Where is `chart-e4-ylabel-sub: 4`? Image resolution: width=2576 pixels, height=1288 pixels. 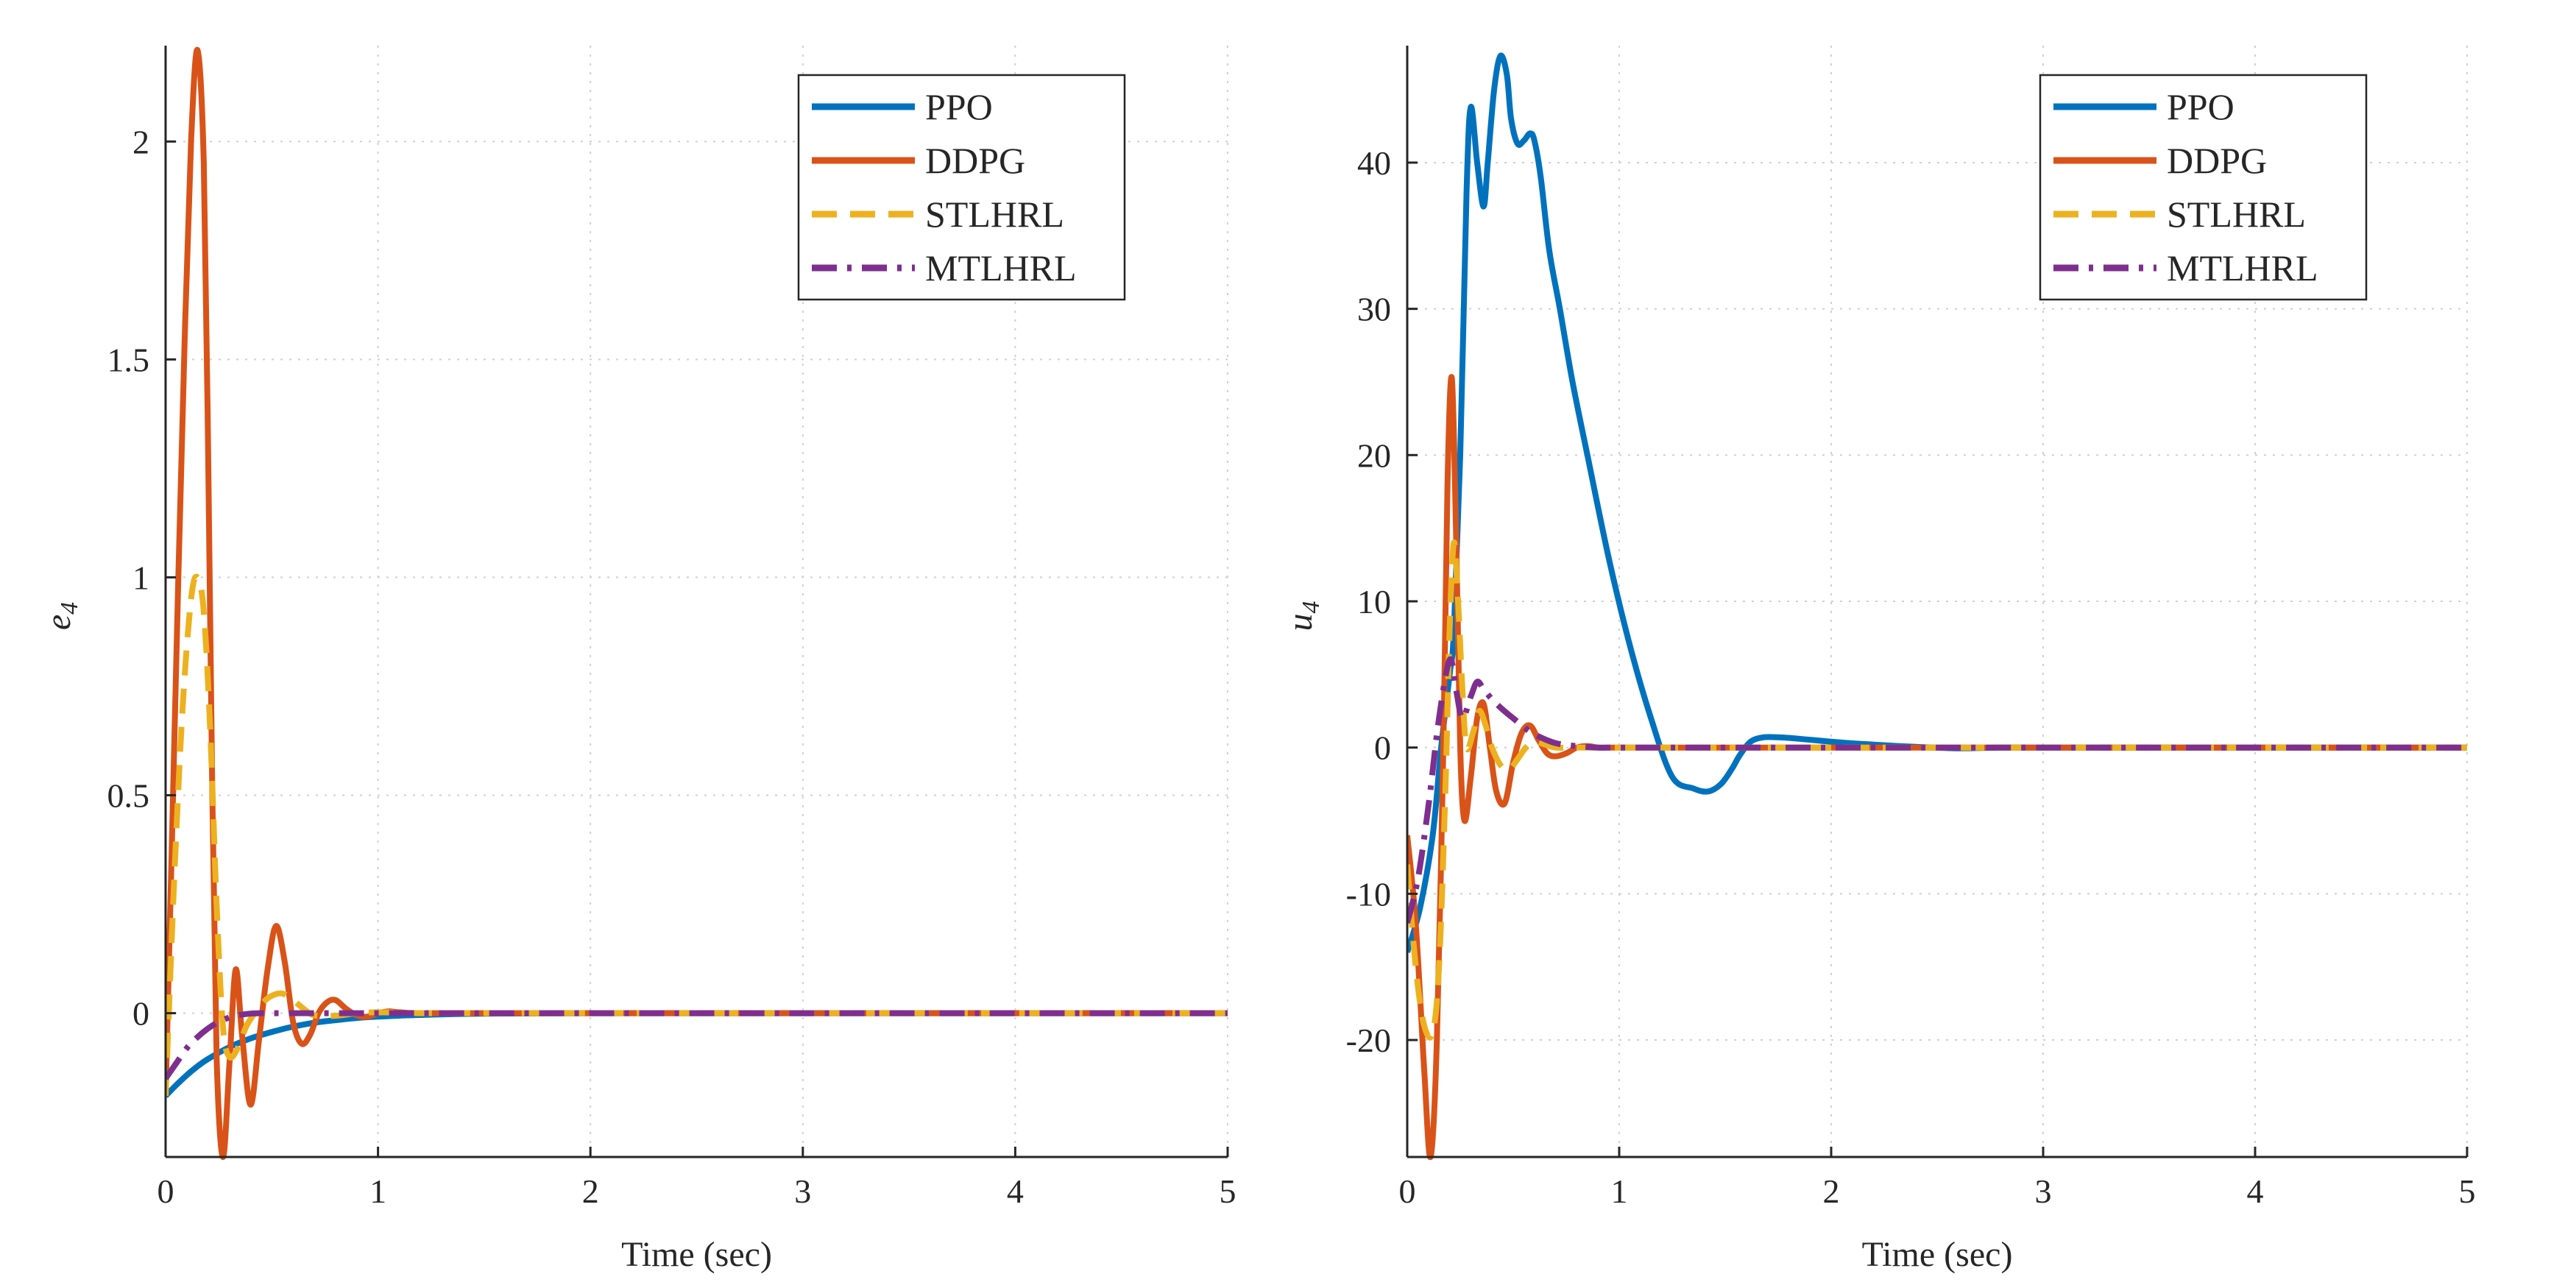 chart-e4-ylabel-sub: 4 is located at coordinates (69, 608).